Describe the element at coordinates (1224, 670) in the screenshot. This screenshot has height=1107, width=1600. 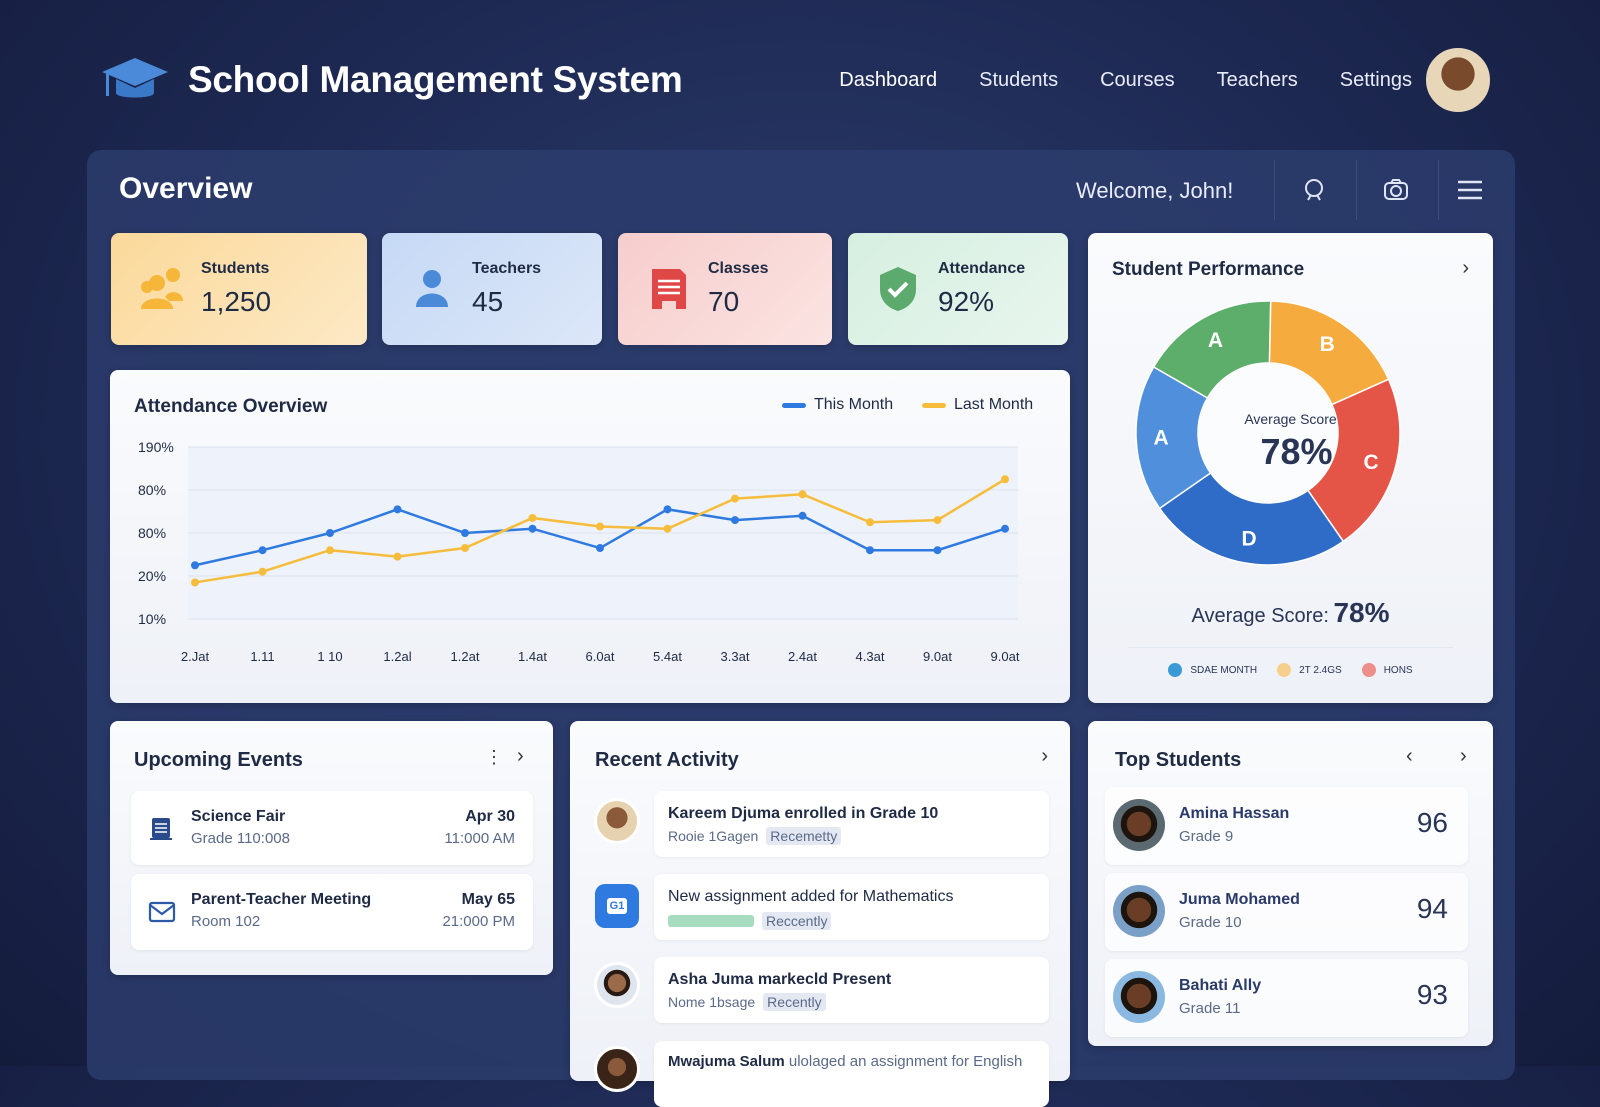
I see `legend-label: SDAE MONTH` at that location.